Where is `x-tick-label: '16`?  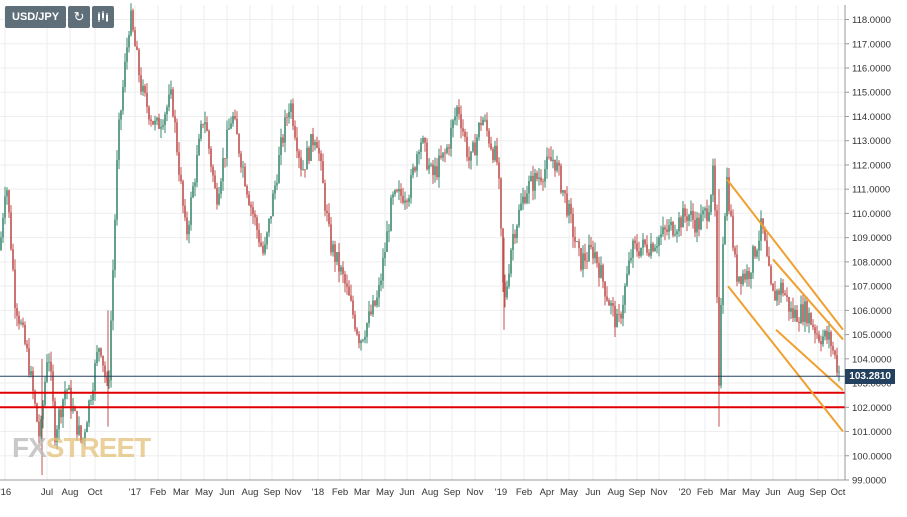 x-tick-label: '16 is located at coordinates (5, 492).